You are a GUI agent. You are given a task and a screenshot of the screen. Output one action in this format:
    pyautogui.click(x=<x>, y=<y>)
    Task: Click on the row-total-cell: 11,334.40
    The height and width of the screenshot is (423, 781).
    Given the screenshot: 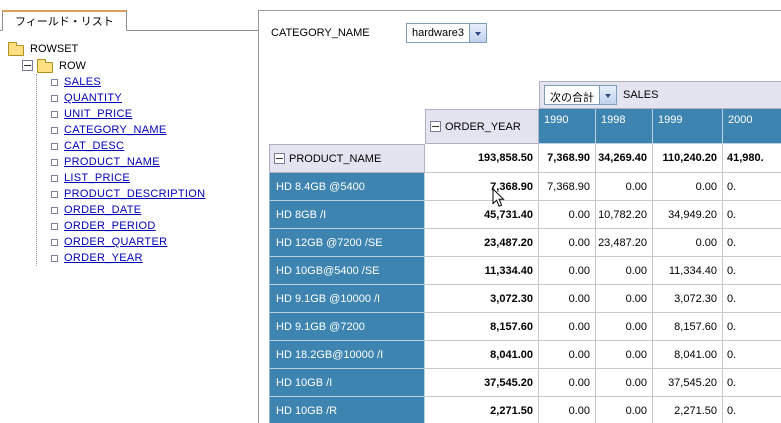 What is the action you would take?
    pyautogui.click(x=482, y=271)
    